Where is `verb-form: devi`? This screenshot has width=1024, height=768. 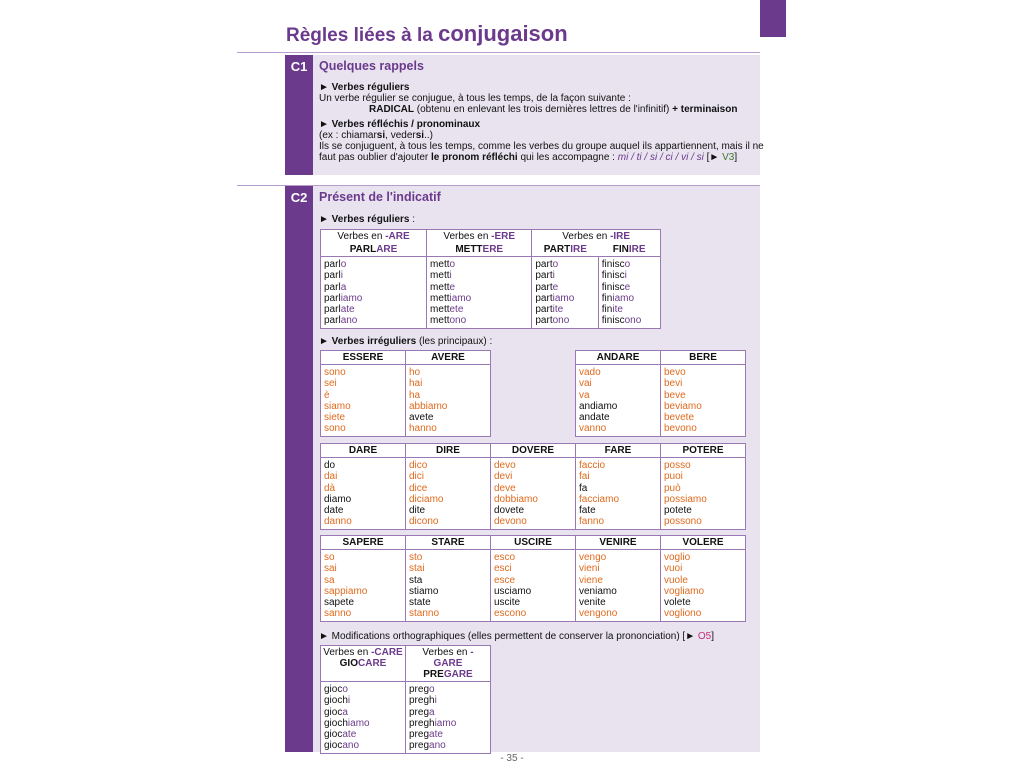 verb-form: devi is located at coordinates (503, 477).